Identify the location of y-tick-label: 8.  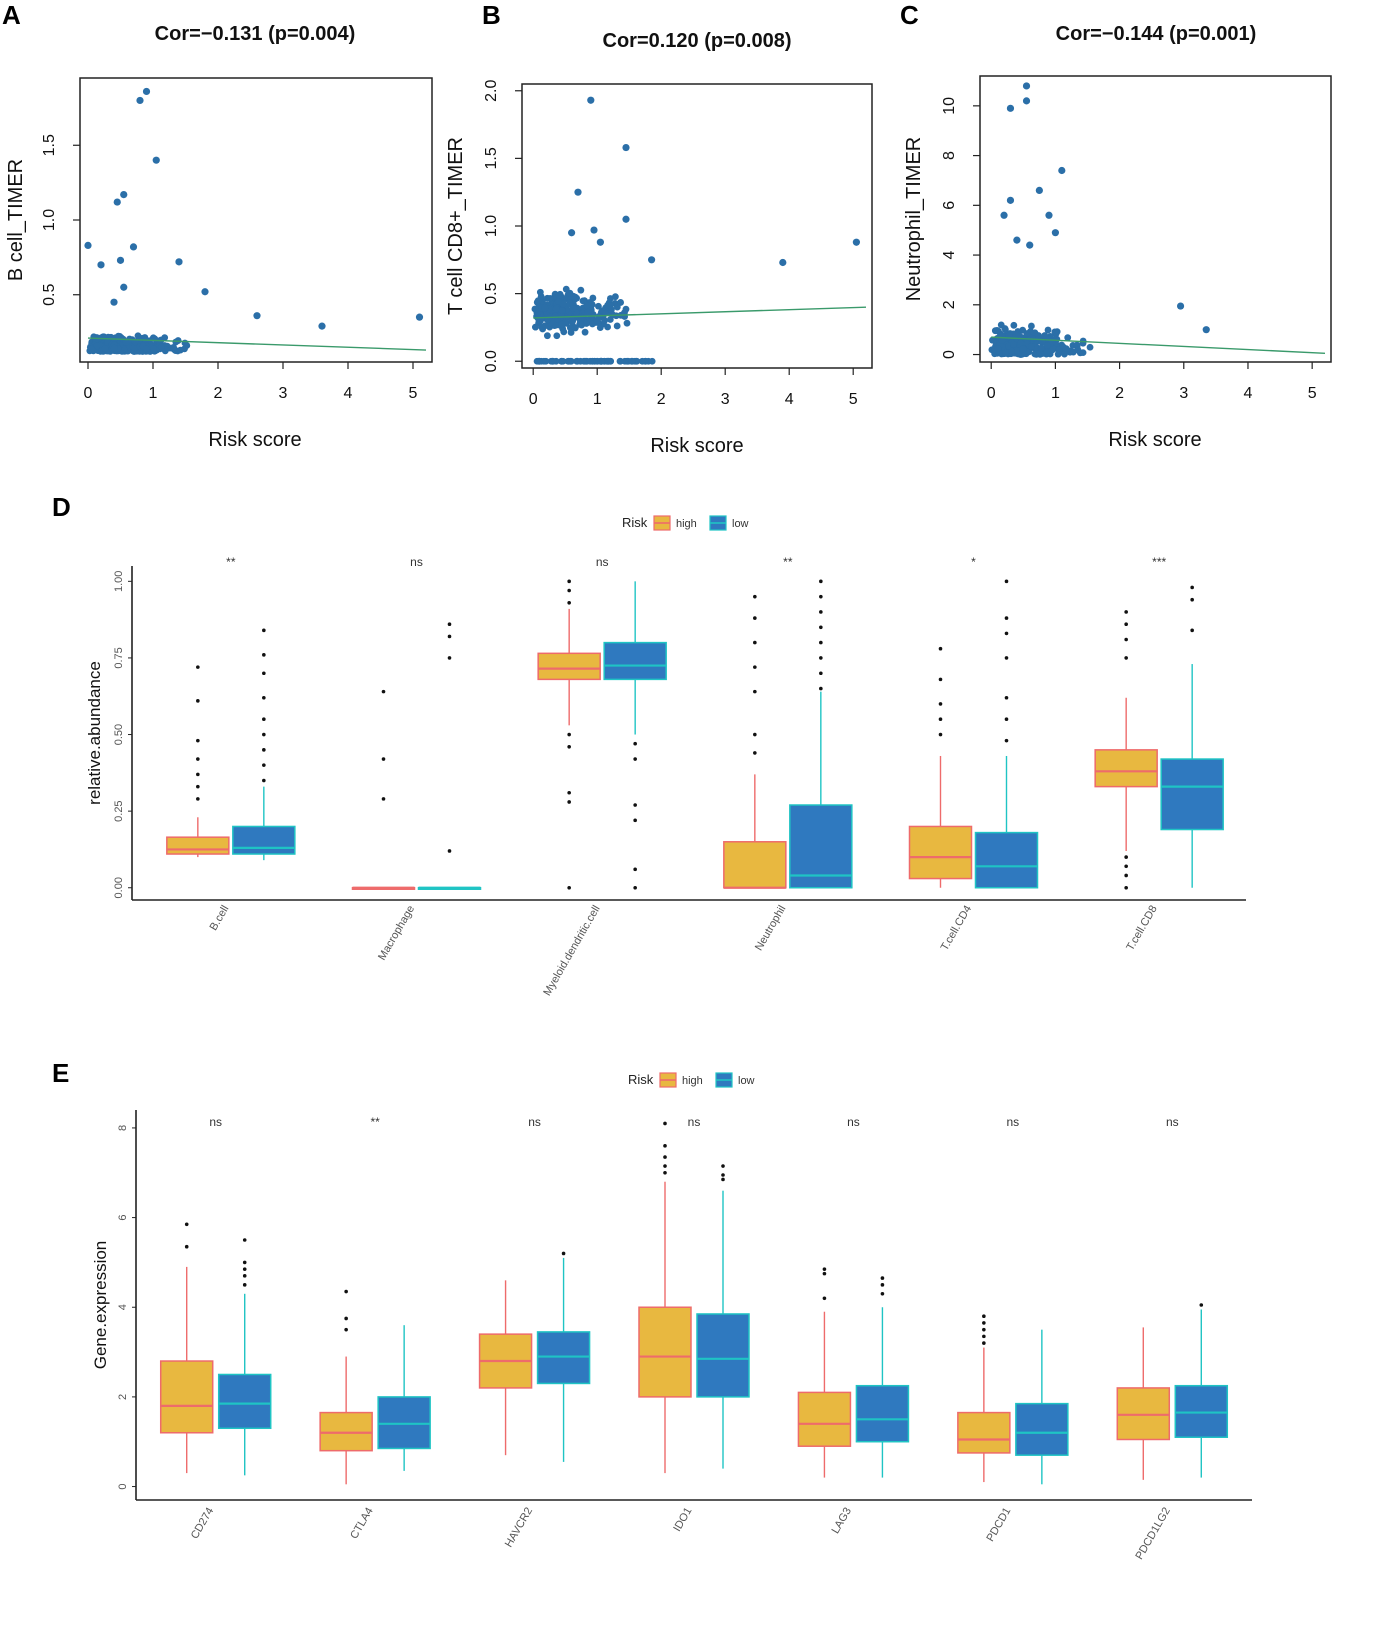
(949, 155).